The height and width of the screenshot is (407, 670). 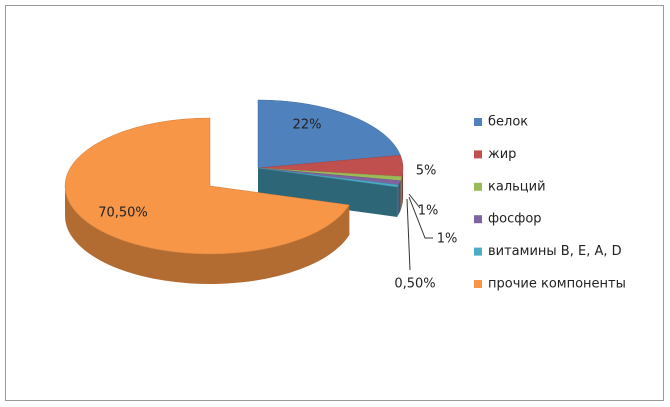 What do you see at coordinates (515, 219) in the screenshot?
I see `legend-label: фосфор` at bounding box center [515, 219].